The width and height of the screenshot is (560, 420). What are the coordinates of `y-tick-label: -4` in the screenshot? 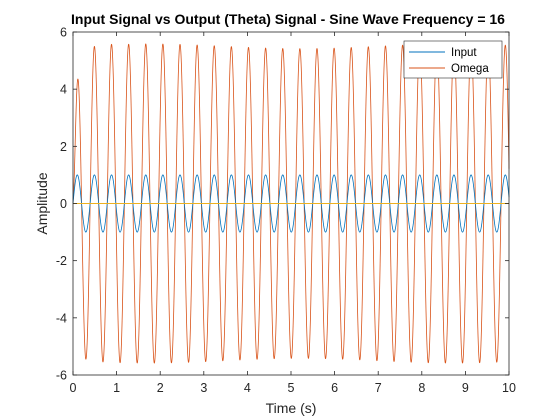 It's located at (61, 318).